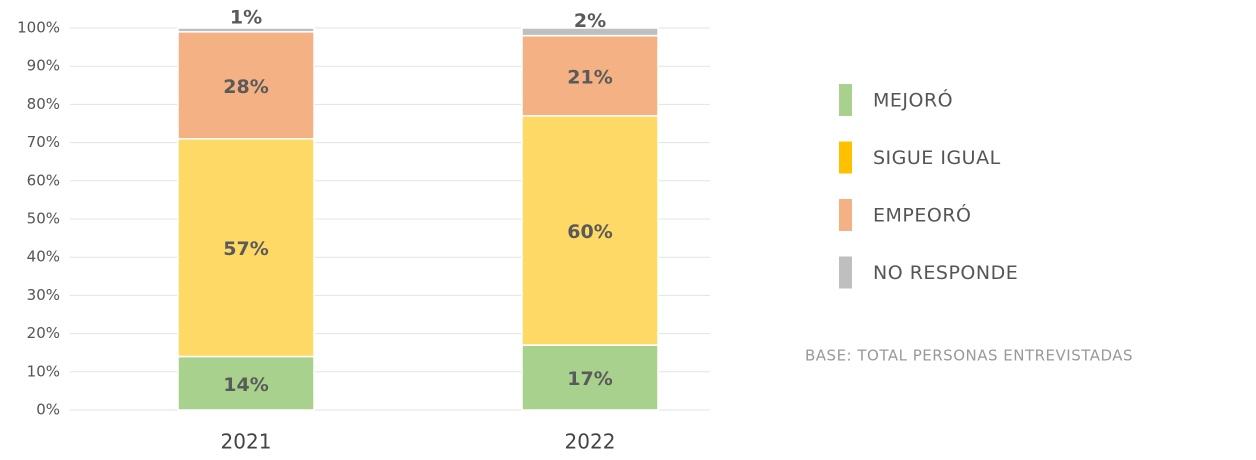 This screenshot has width=1256, height=460. I want to click on x-tick-label: 2021, so click(246, 442).